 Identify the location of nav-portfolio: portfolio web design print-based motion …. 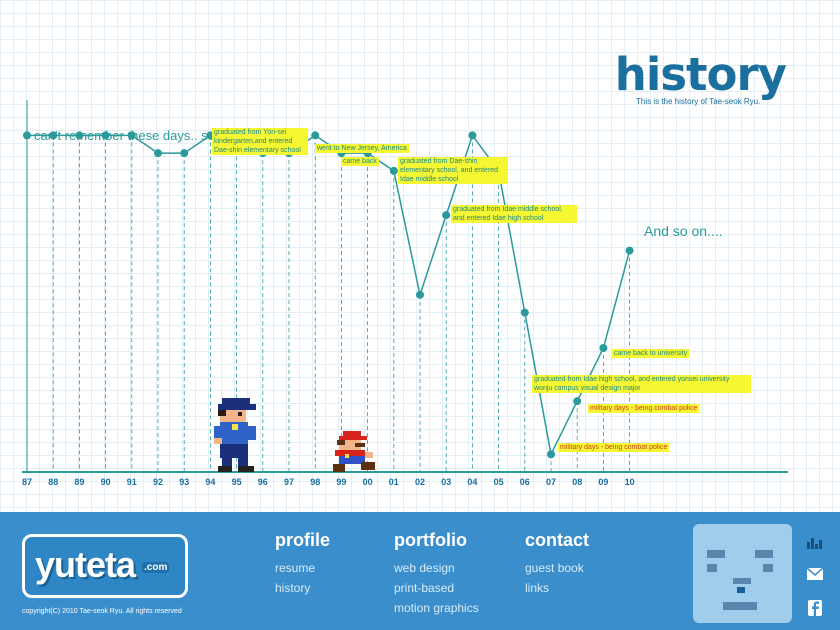
(436, 574).